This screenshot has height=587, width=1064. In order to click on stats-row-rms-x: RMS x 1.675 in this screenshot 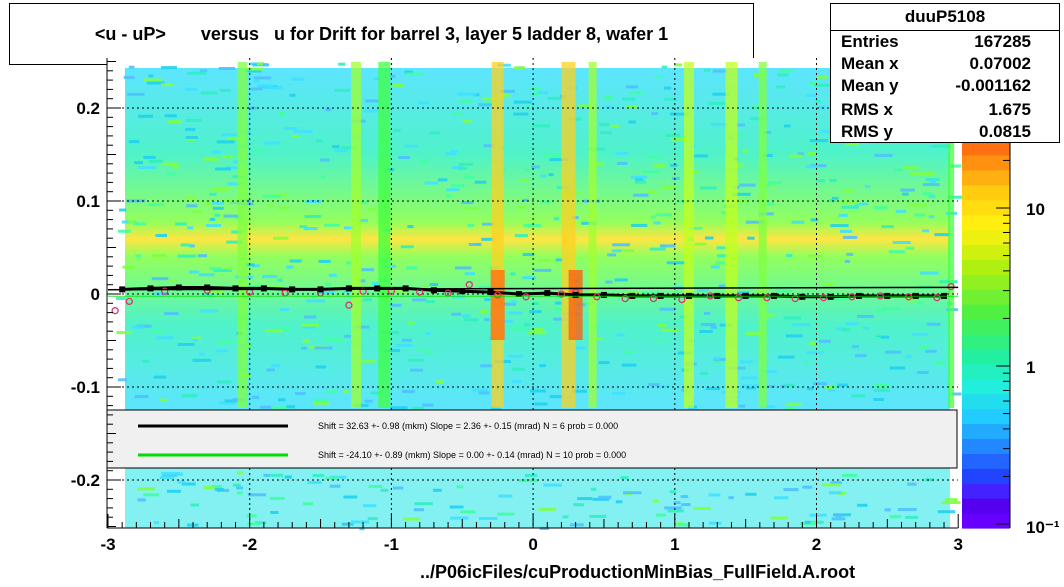, I will do `click(936, 111)`.